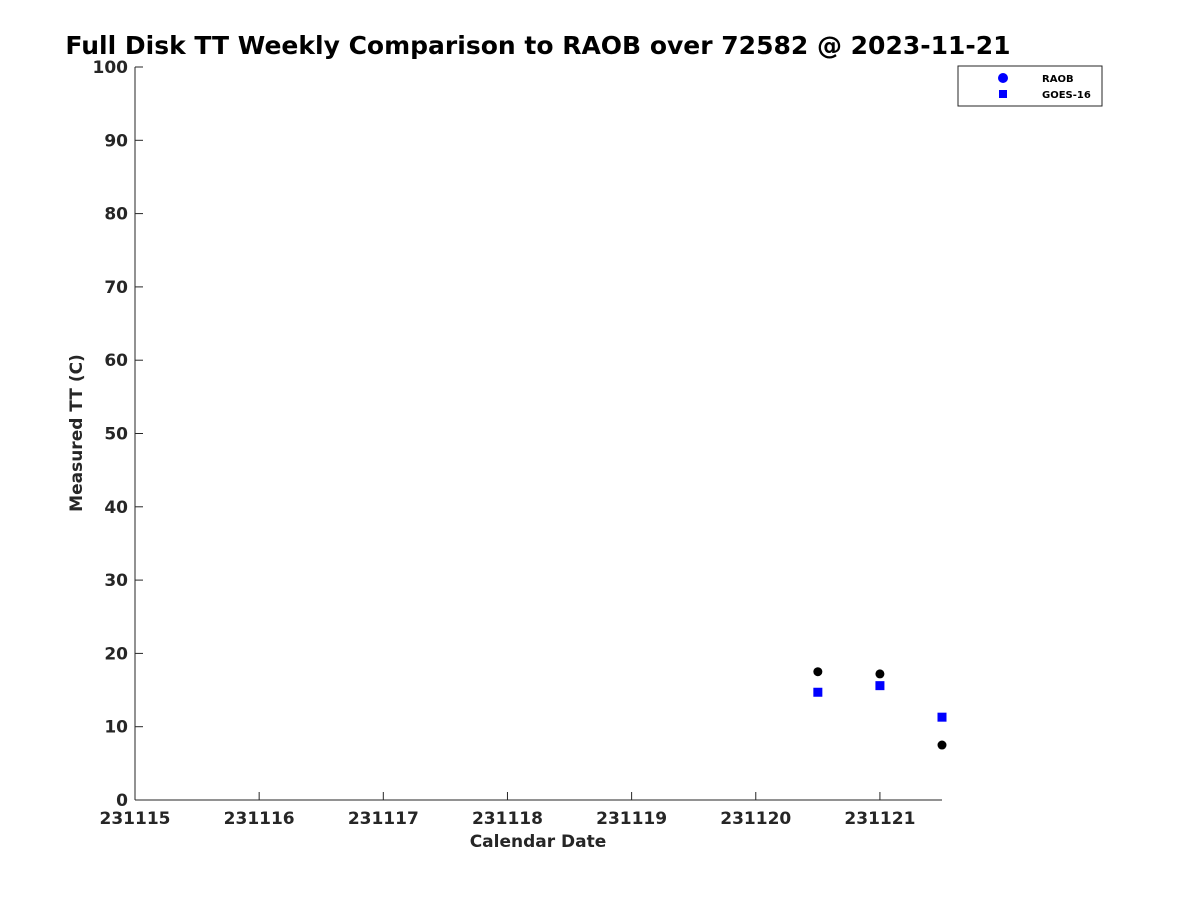  Describe the element at coordinates (1003, 94) in the screenshot. I see `legend-goes-marker` at that location.